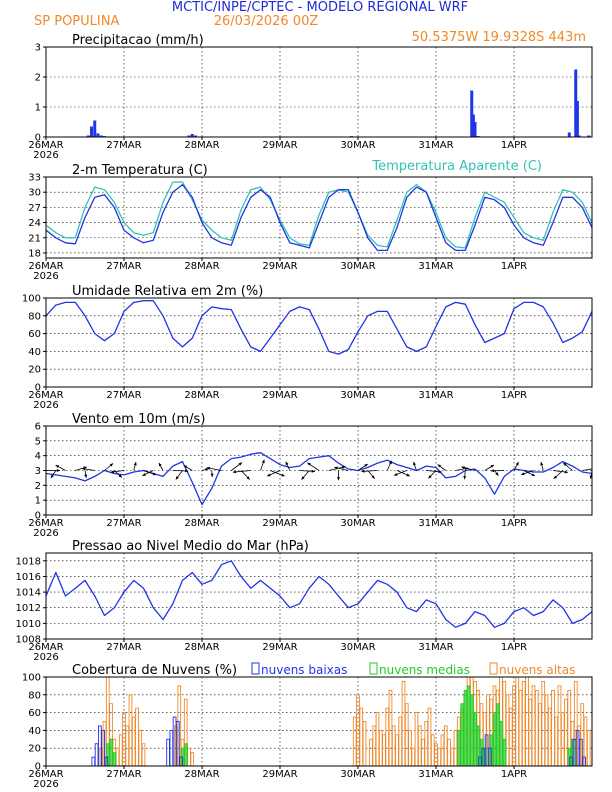  Describe the element at coordinates (31, 299) in the screenshot. I see `y-tick-label: 100` at that location.